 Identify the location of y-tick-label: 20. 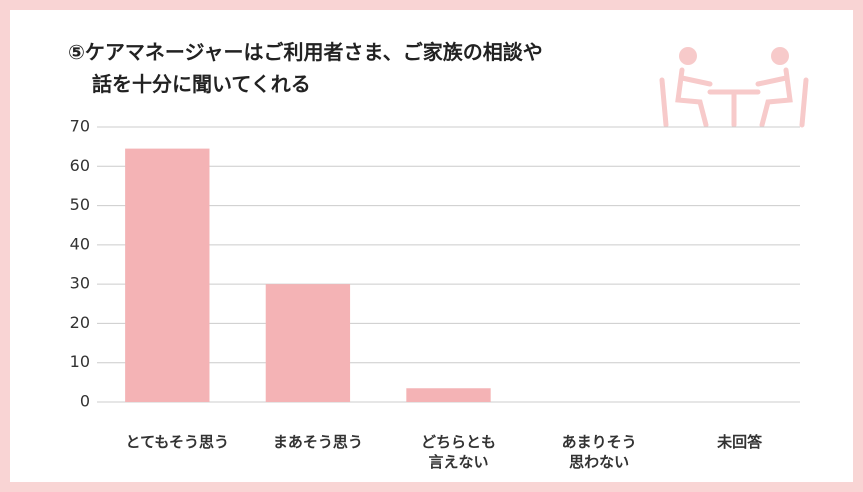
(80, 322).